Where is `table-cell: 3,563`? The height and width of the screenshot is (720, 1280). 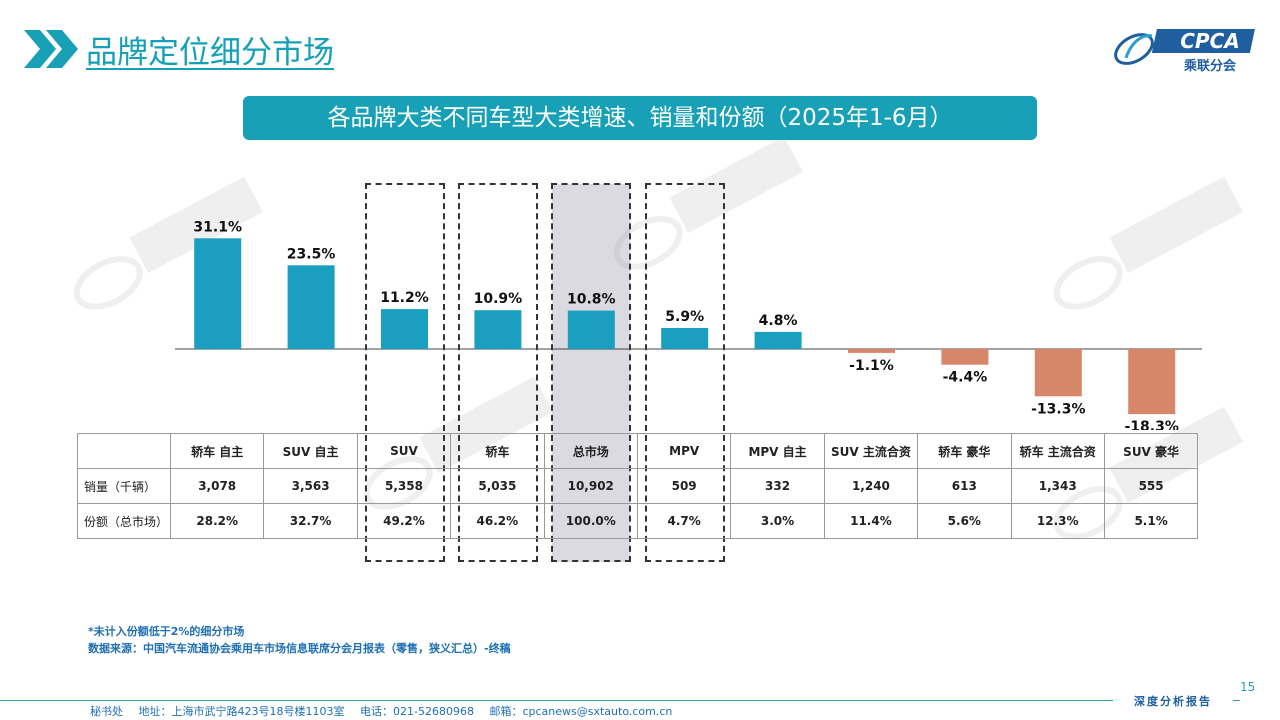
table-cell: 3,563 is located at coordinates (310, 486).